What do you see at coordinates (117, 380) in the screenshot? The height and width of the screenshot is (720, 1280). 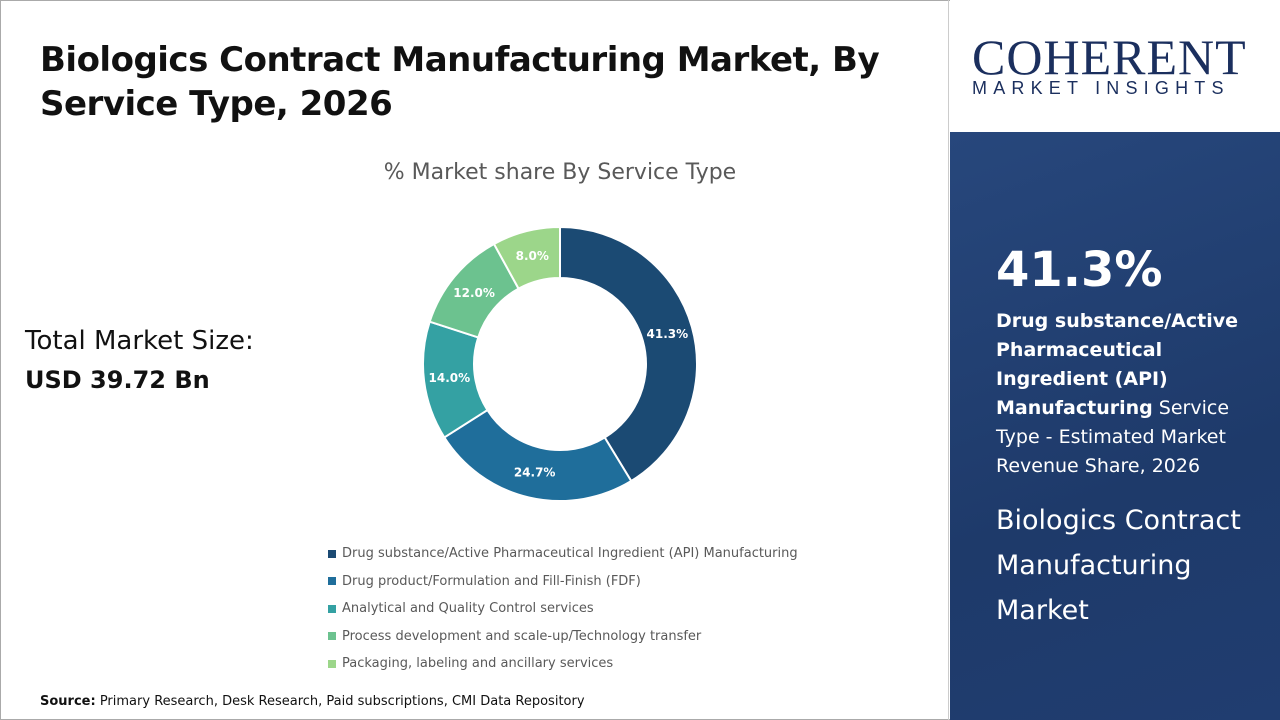 I see `total-market-value: USD 39.72 Bn` at bounding box center [117, 380].